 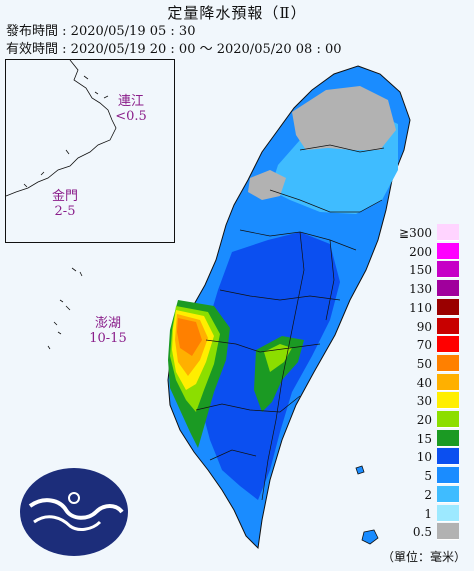 I want to click on legend-label: 0.5, so click(x=422, y=532).